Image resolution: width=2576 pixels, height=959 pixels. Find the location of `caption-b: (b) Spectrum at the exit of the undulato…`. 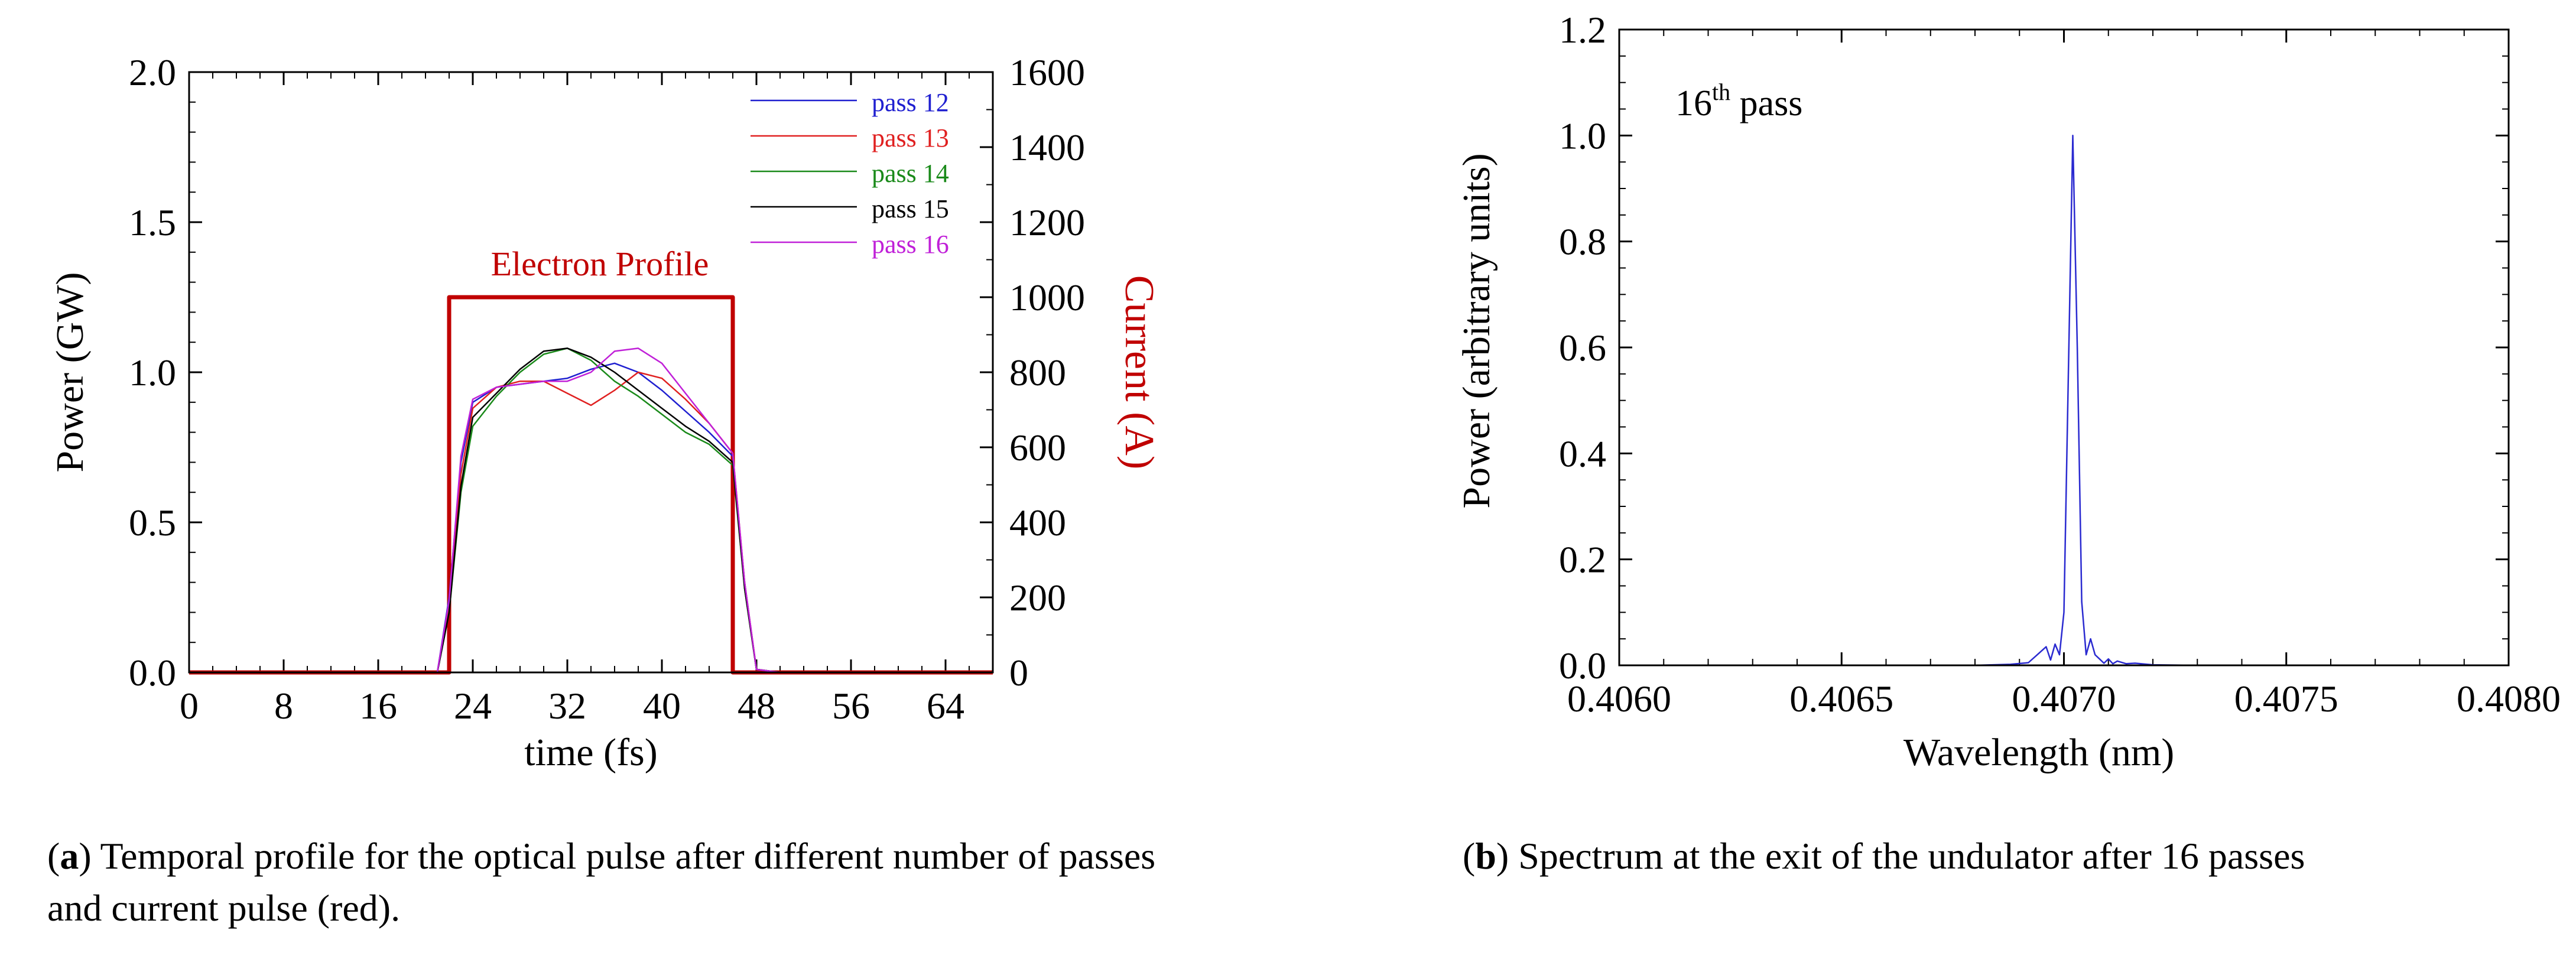

caption-b: (b) Spectrum at the exit of the undulato… is located at coordinates (1884, 856).